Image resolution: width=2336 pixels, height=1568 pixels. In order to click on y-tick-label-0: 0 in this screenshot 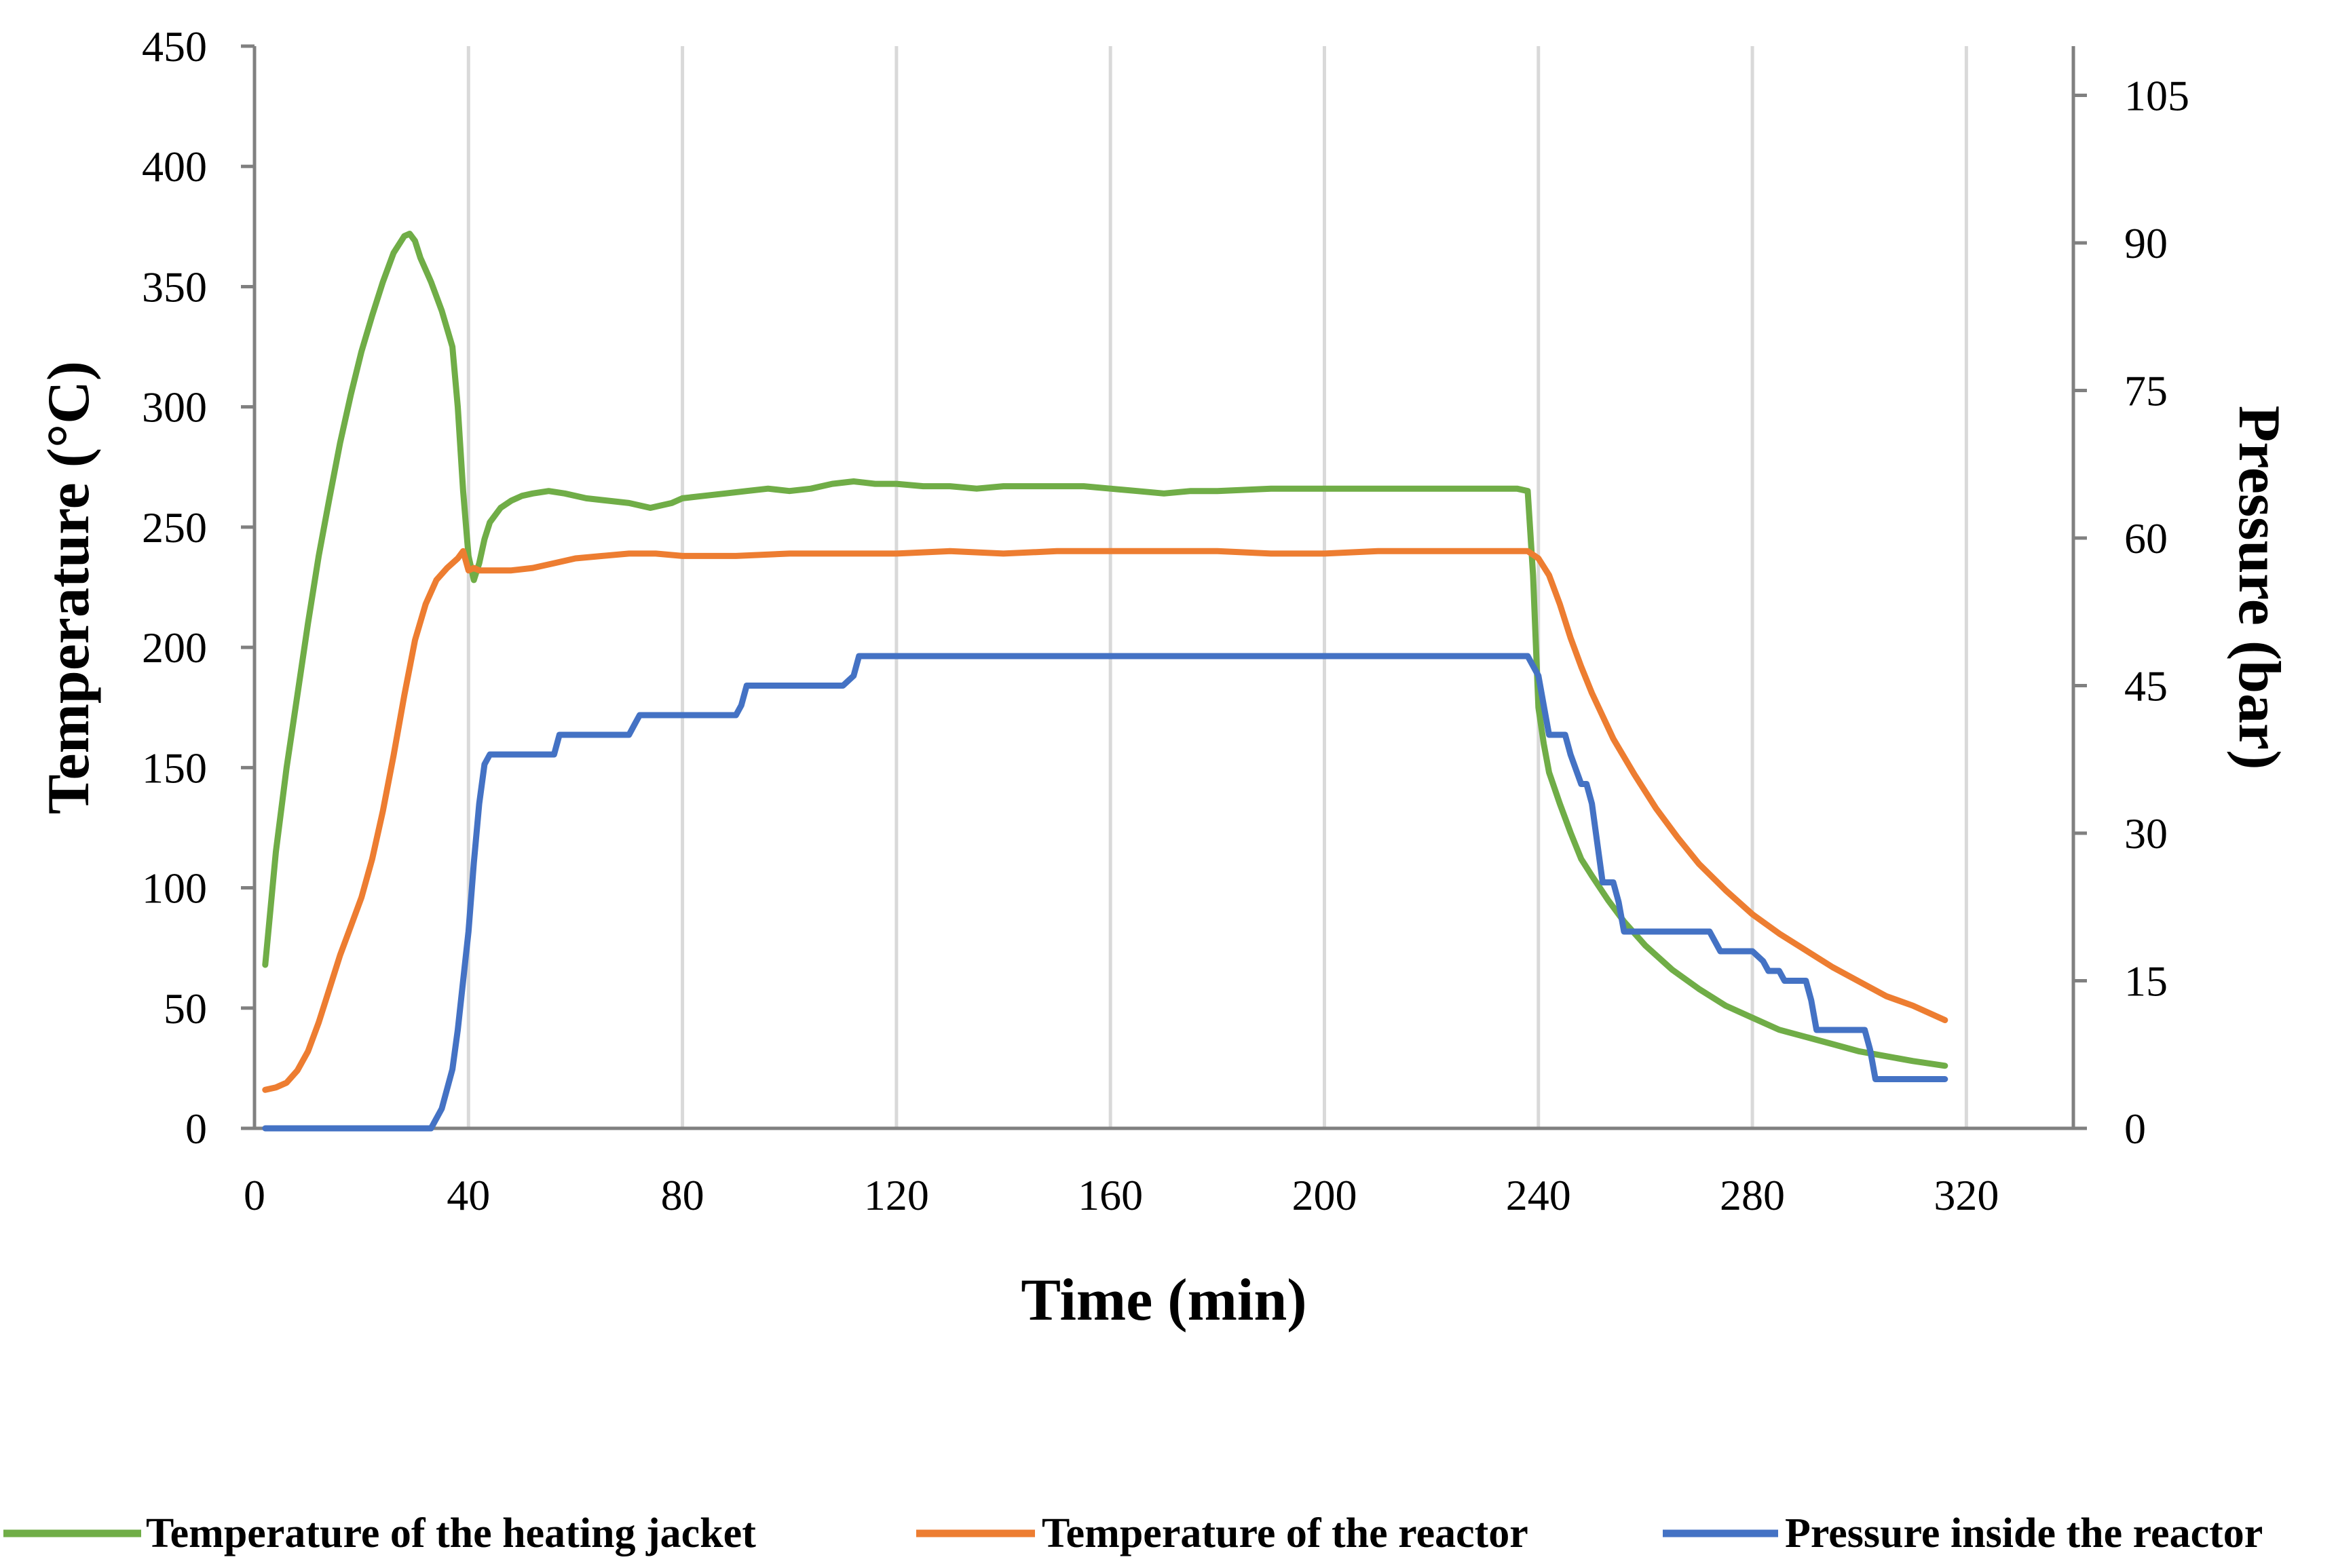, I will do `click(196, 1129)`.